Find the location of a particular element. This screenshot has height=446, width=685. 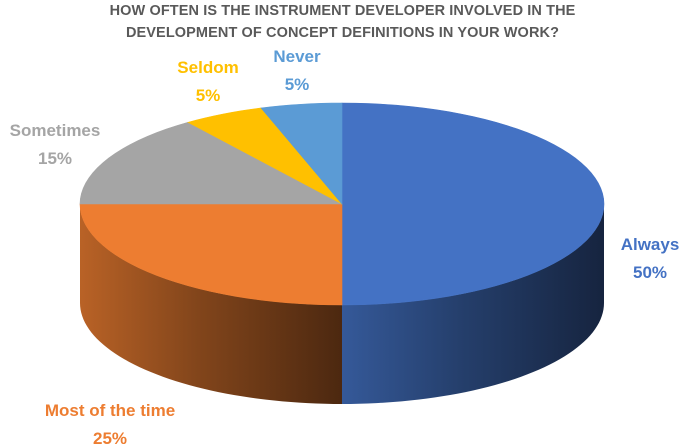

pie-slice-sometimes is located at coordinates (211, 163).